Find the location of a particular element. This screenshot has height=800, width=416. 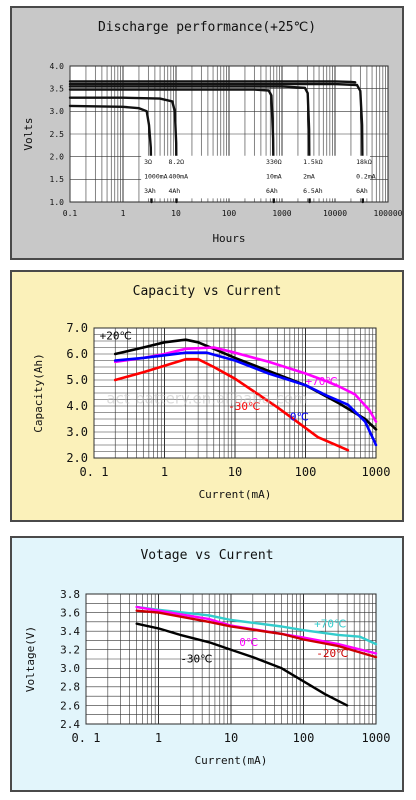

legend-table-cell: 2mA is located at coordinates (309, 176).